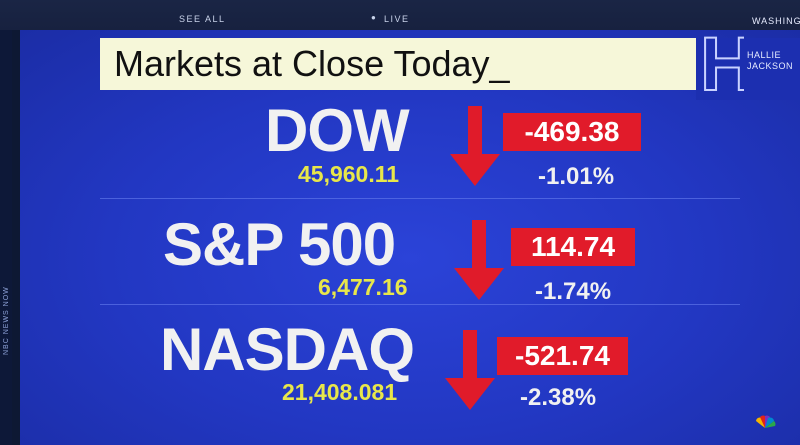  I want to click on index-name-dow: DOW, so click(337, 130).